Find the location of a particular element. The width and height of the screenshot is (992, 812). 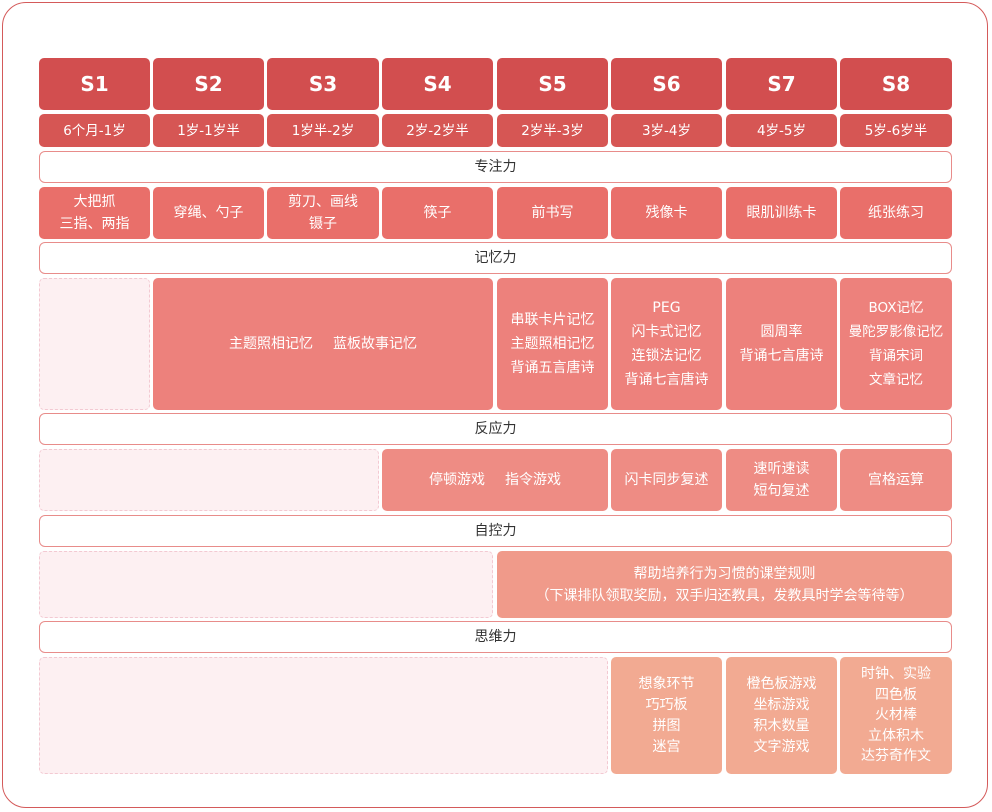

reaction-item-s7: 速听速读 短句复述 is located at coordinates (781, 480).